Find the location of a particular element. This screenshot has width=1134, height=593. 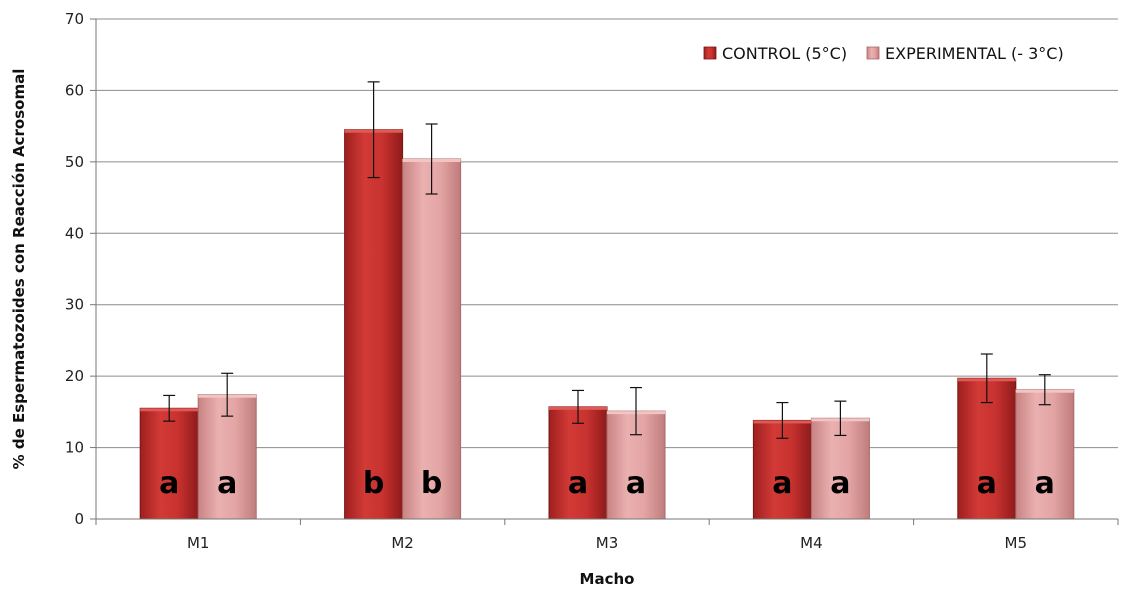

y-tick-label: 30 is located at coordinates (74, 305).